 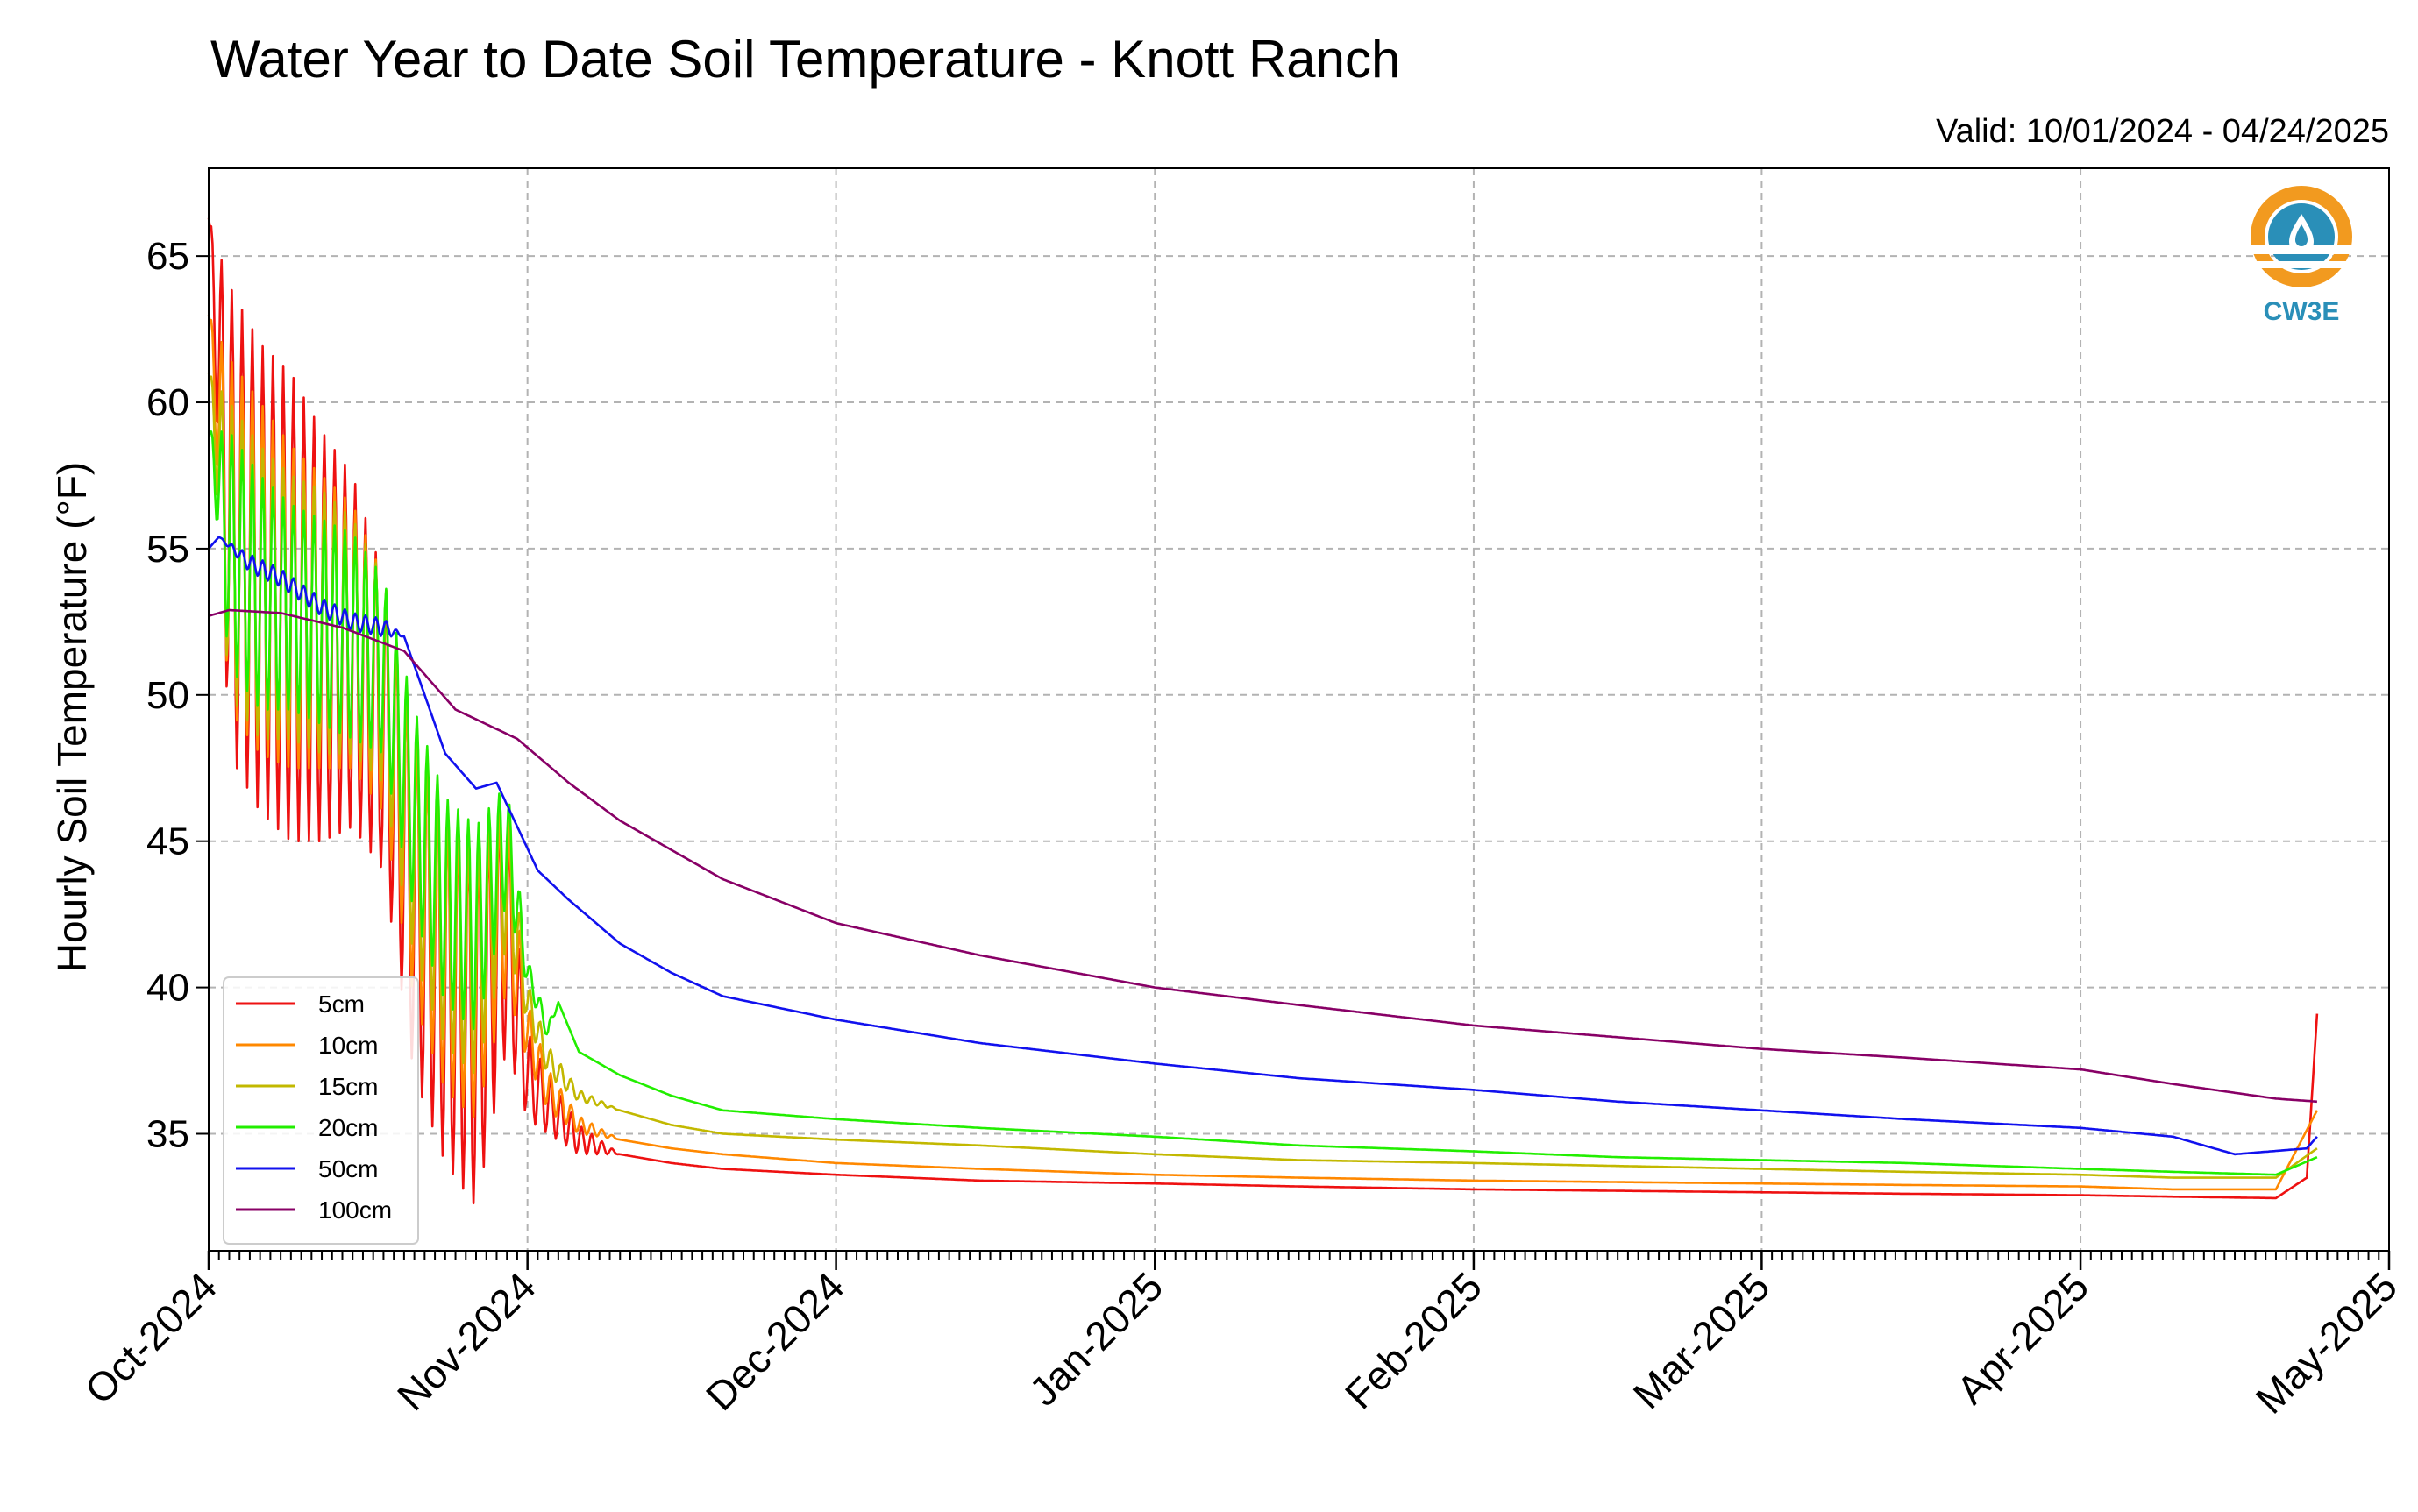 I want to click on x-tick-label: Nov-2024, so click(x=466, y=1341).